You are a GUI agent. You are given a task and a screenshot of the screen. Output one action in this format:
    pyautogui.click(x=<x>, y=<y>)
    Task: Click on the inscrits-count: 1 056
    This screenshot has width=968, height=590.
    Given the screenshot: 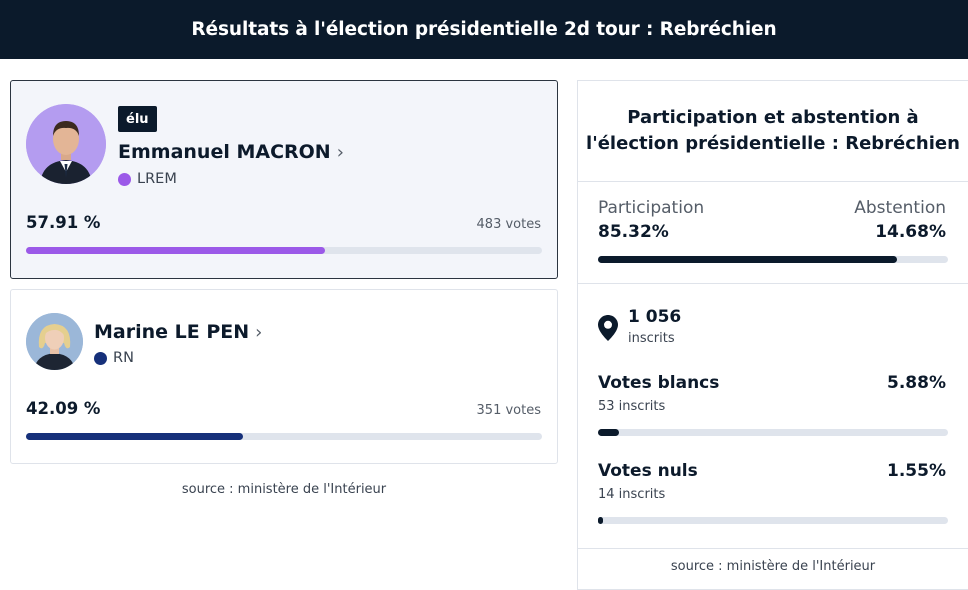 What is the action you would take?
    pyautogui.click(x=655, y=317)
    